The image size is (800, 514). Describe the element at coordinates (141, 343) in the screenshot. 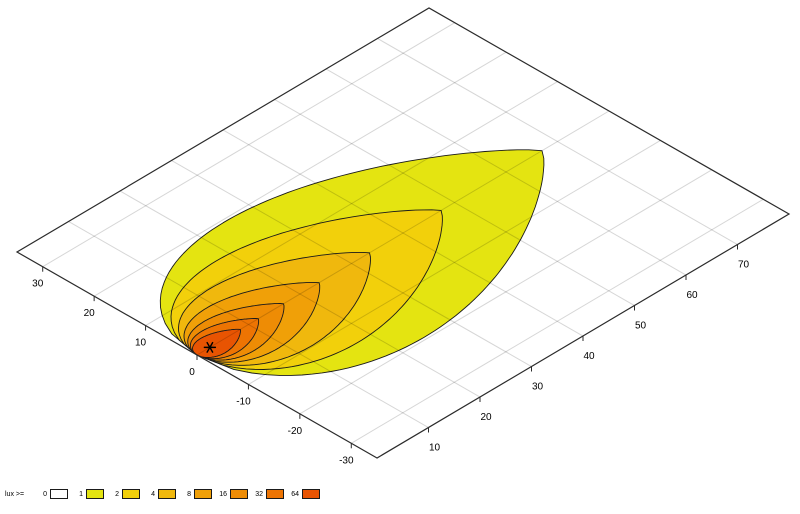

I see `tick-label-y-10: 10` at that location.